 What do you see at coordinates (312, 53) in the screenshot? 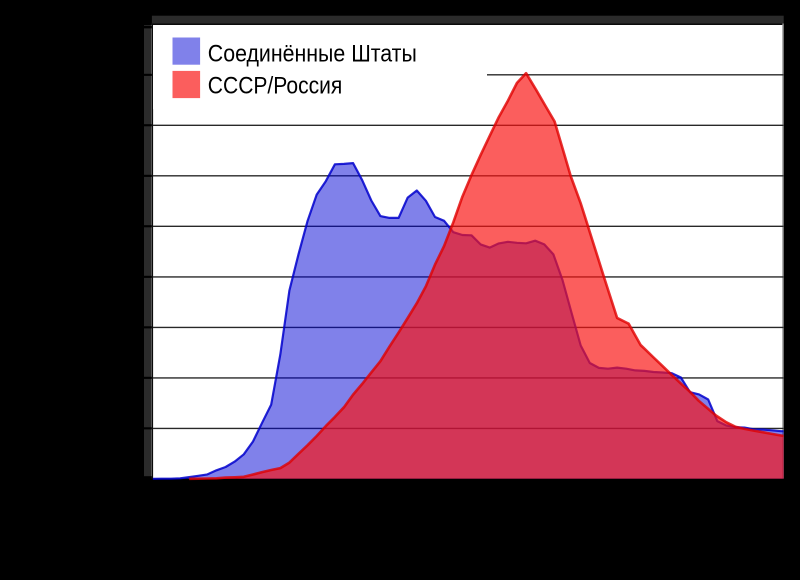
I see `svg-text: Соединённые Штаты` at bounding box center [312, 53].